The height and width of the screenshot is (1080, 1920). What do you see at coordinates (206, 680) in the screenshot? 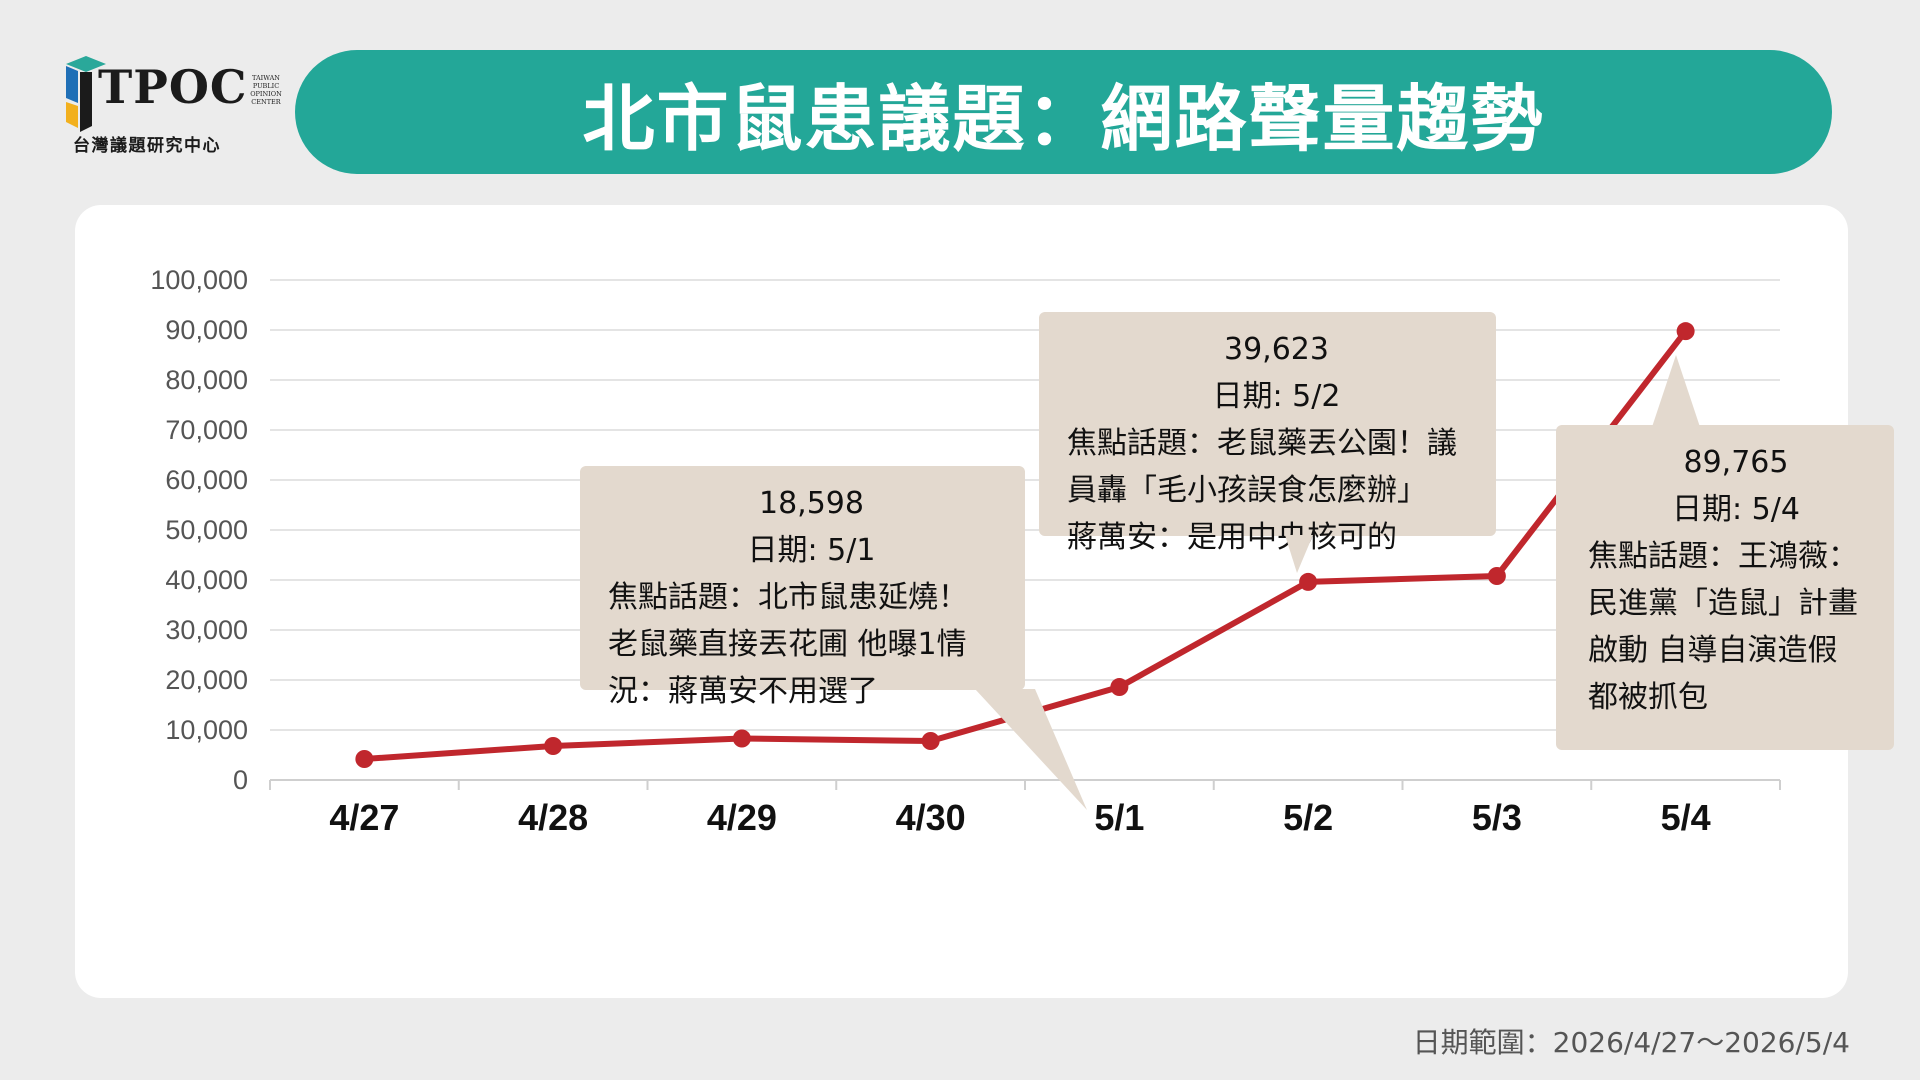
I see `y-tick-label: 20,000` at bounding box center [206, 680].